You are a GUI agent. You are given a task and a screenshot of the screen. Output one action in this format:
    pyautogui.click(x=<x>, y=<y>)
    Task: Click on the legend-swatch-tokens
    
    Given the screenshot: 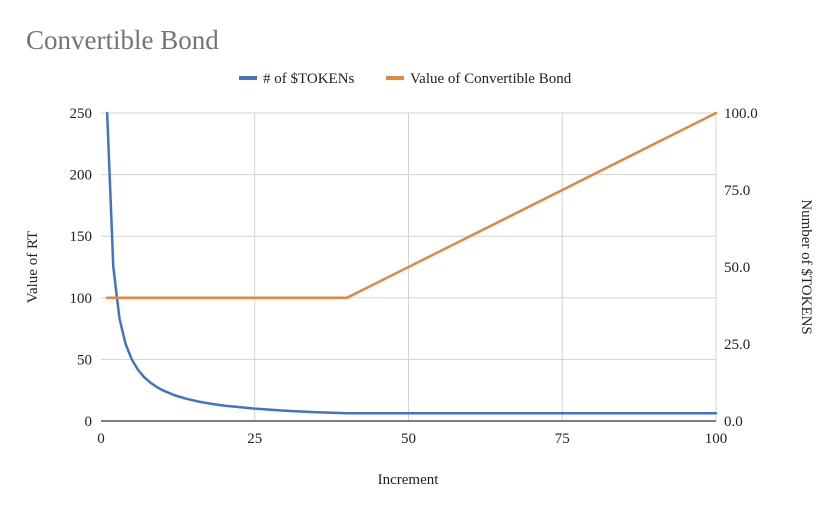 What is the action you would take?
    pyautogui.click(x=248, y=78)
    